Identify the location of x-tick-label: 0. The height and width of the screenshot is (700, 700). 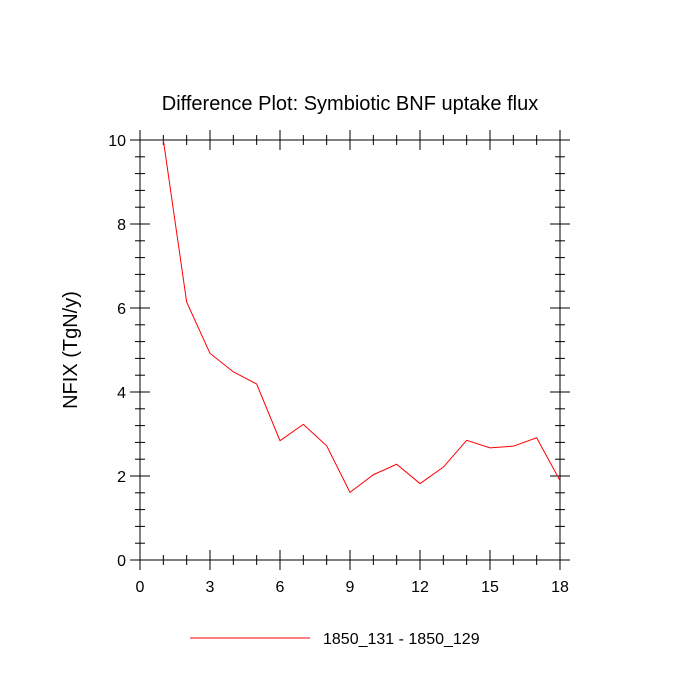
(140, 587).